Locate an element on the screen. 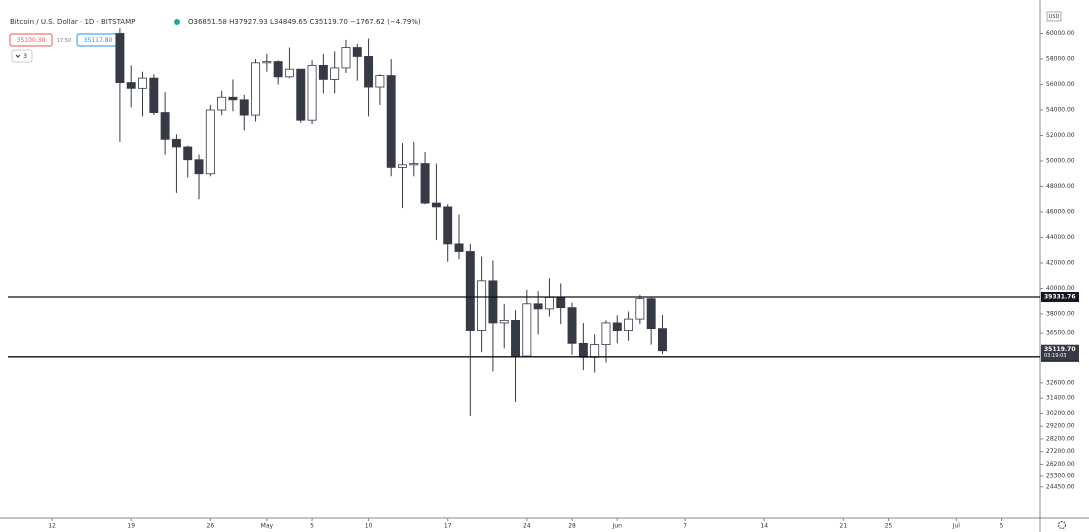  collapse-box is located at coordinates (22, 56).